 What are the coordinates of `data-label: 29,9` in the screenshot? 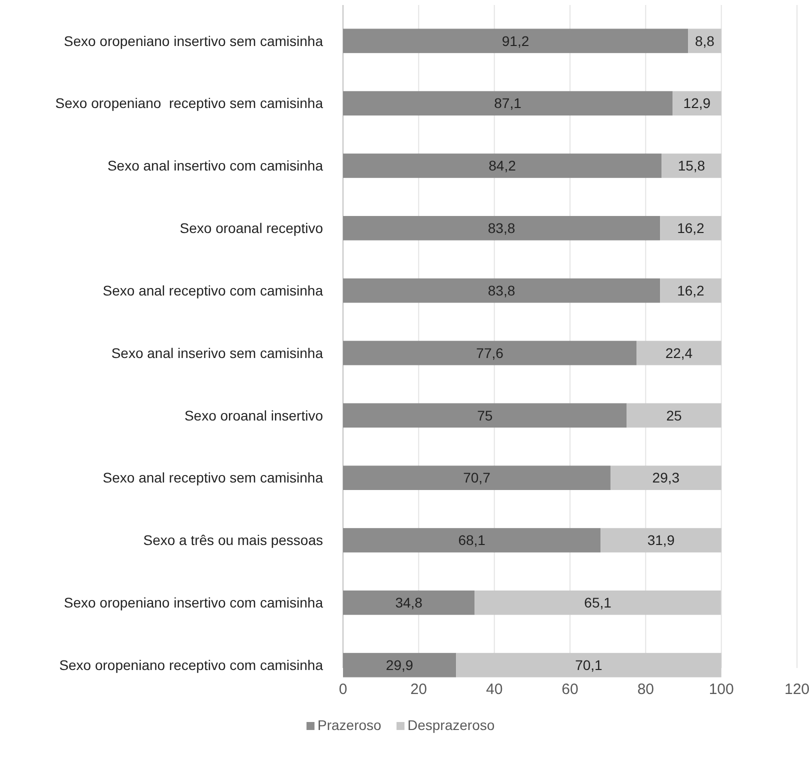 It's located at (400, 665).